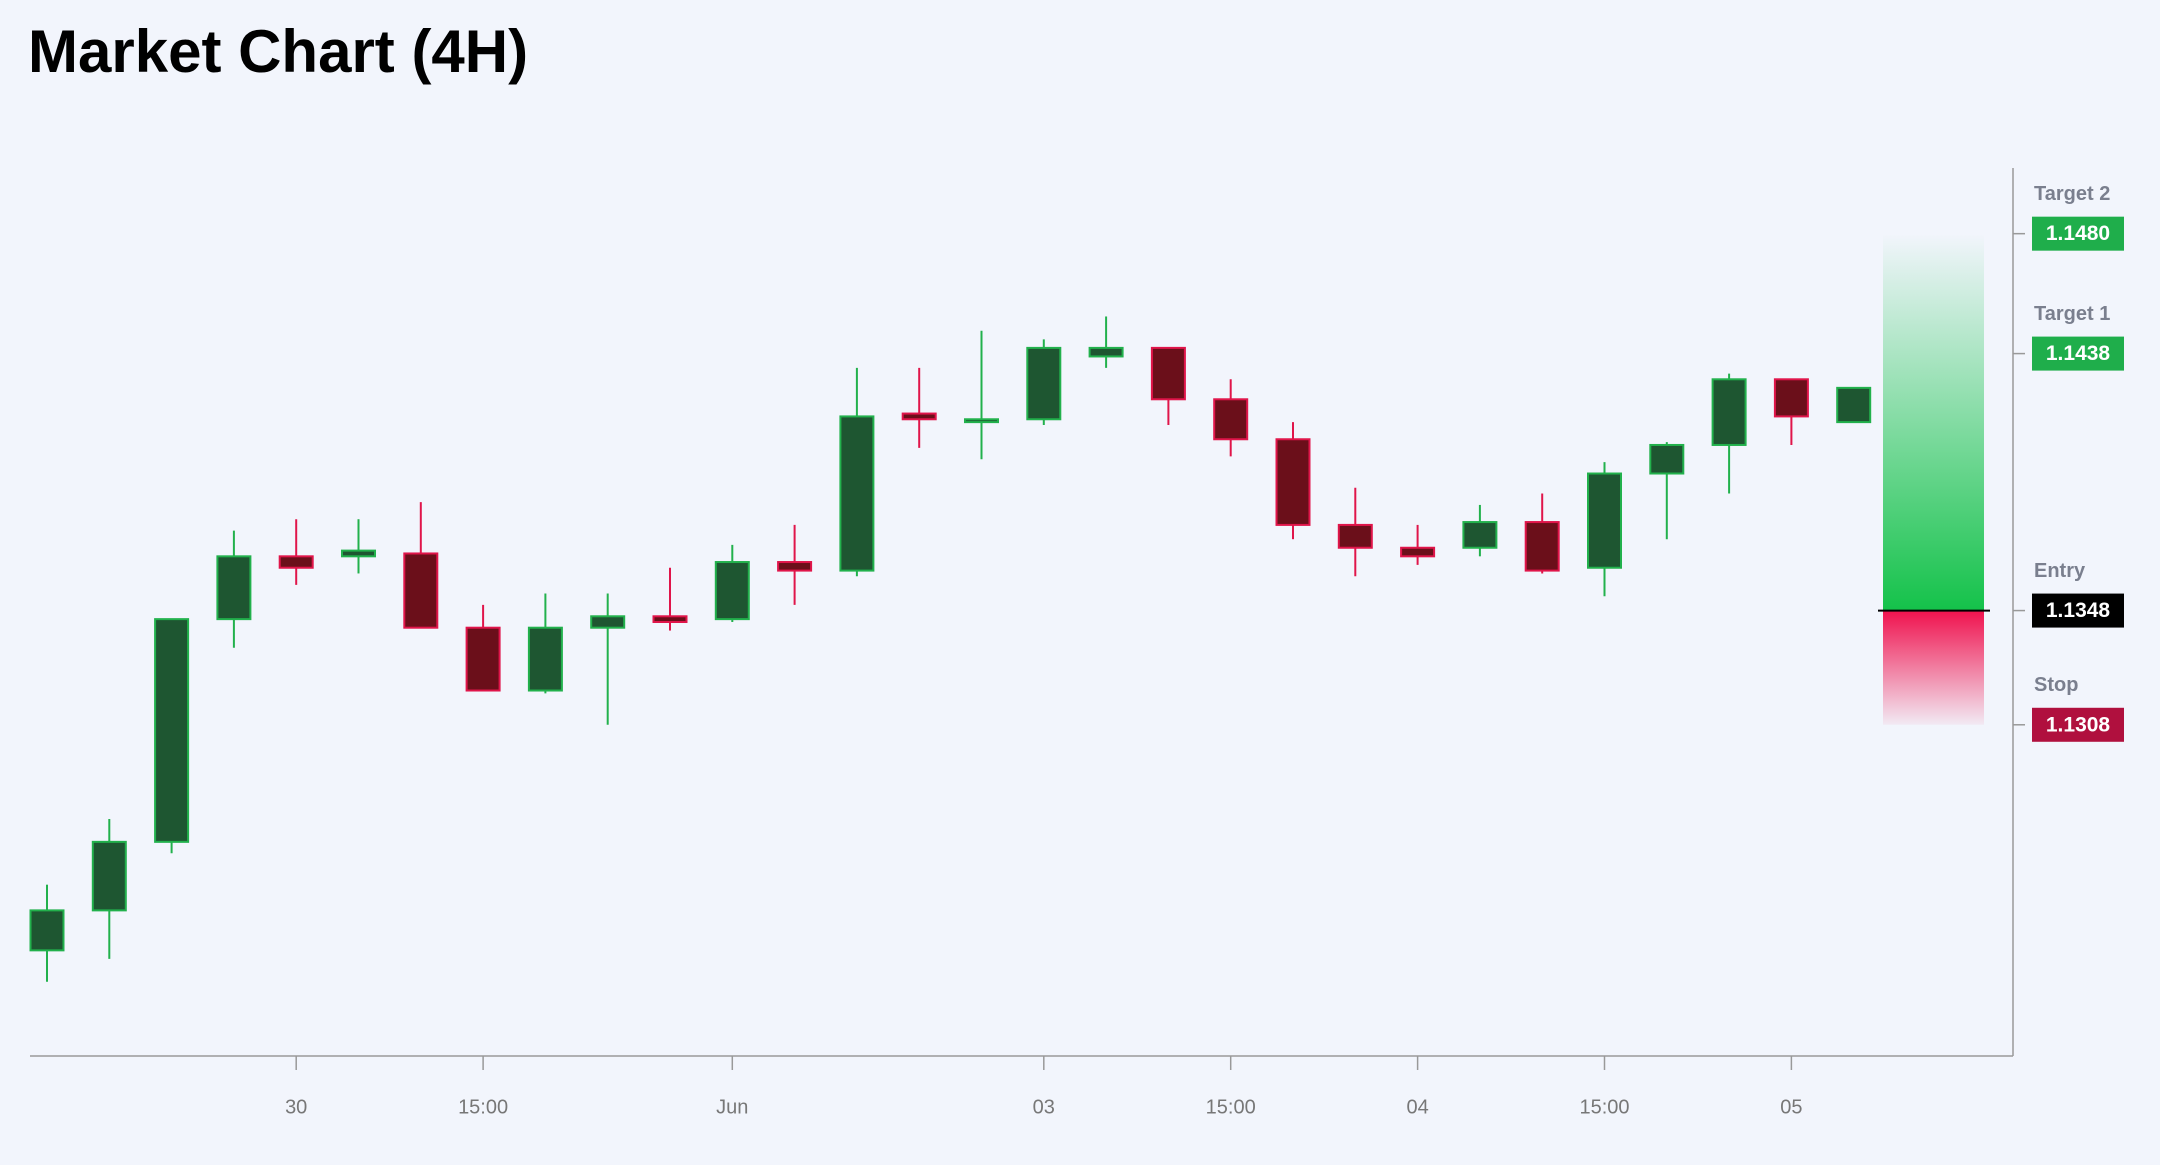  Describe the element at coordinates (1933, 667) in the screenshot. I see `loss-zone` at that location.